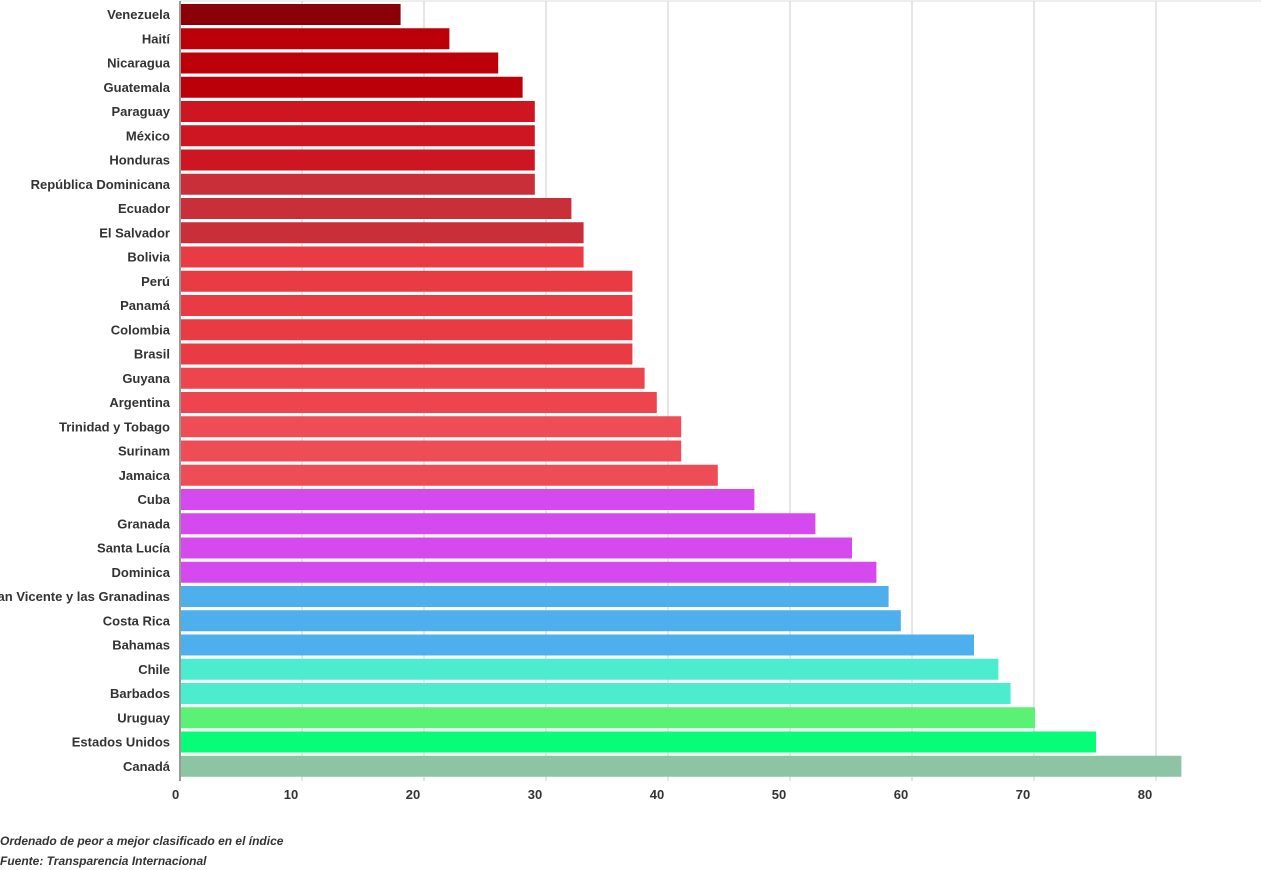 The height and width of the screenshot is (870, 1261). I want to click on x-tick-label-20: 20, so click(413, 794).